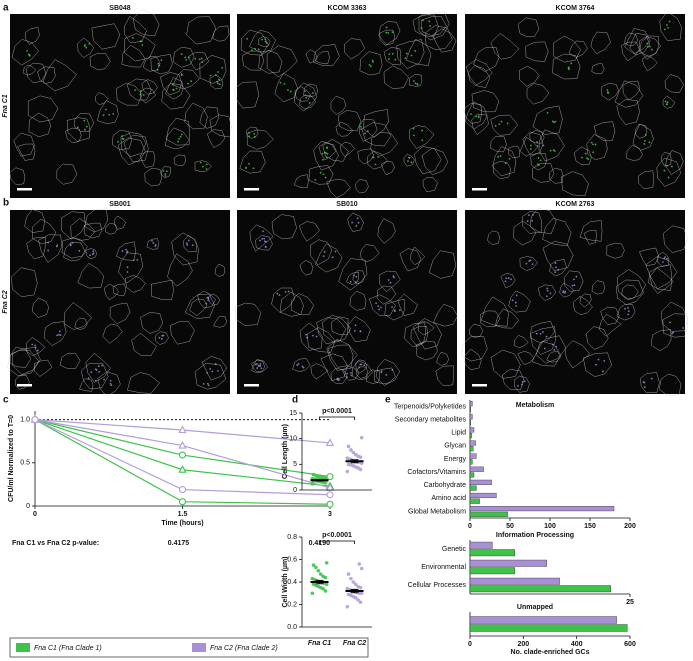 The image size is (693, 661). What do you see at coordinates (293, 413) in the screenshot?
I see `y-tick-label: 15` at bounding box center [293, 413].